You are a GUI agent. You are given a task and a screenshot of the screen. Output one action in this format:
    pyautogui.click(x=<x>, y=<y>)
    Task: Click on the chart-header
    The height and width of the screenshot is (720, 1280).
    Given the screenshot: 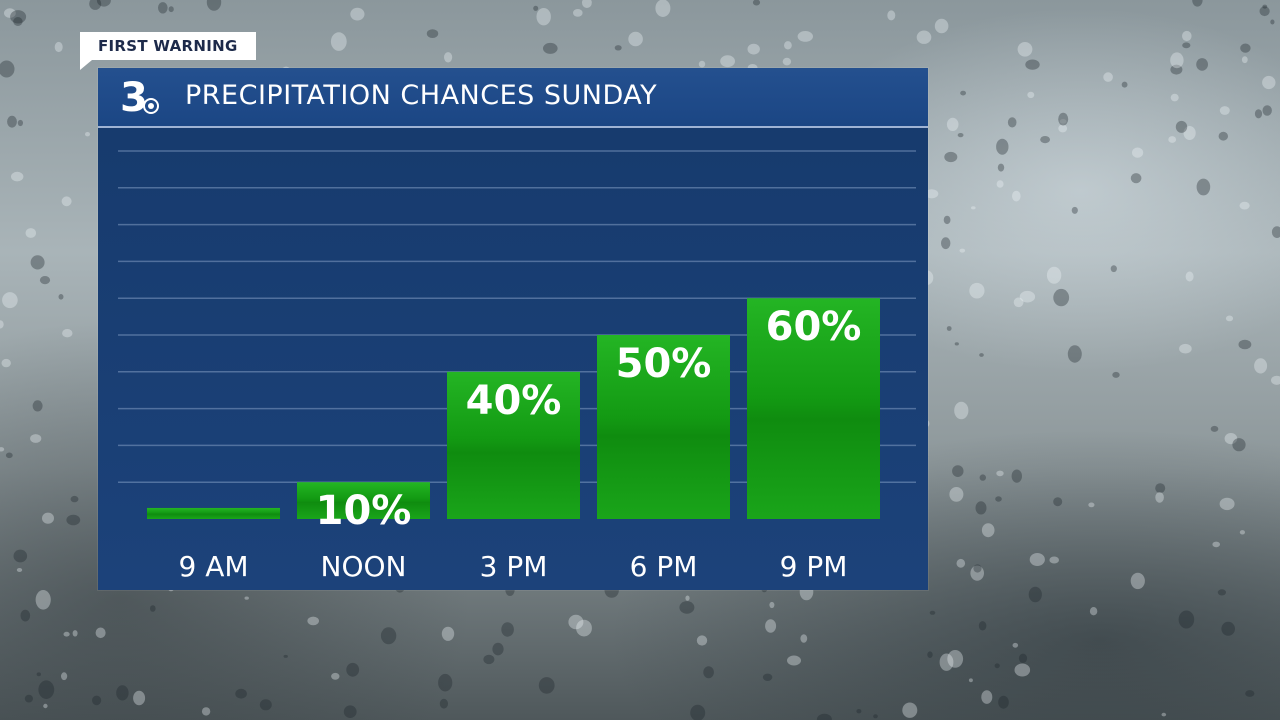 What is the action you would take?
    pyautogui.click(x=513, y=98)
    